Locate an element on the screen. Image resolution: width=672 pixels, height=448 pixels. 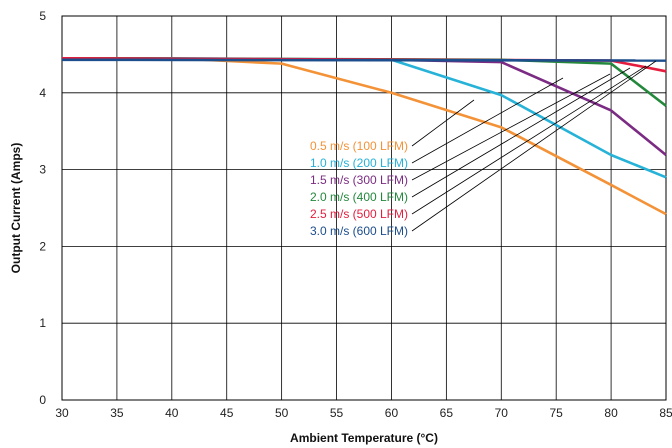
x-axis-ticks: 30 35 40 45 50 55 60 65 70 75 80 85 is located at coordinates (363, 413).